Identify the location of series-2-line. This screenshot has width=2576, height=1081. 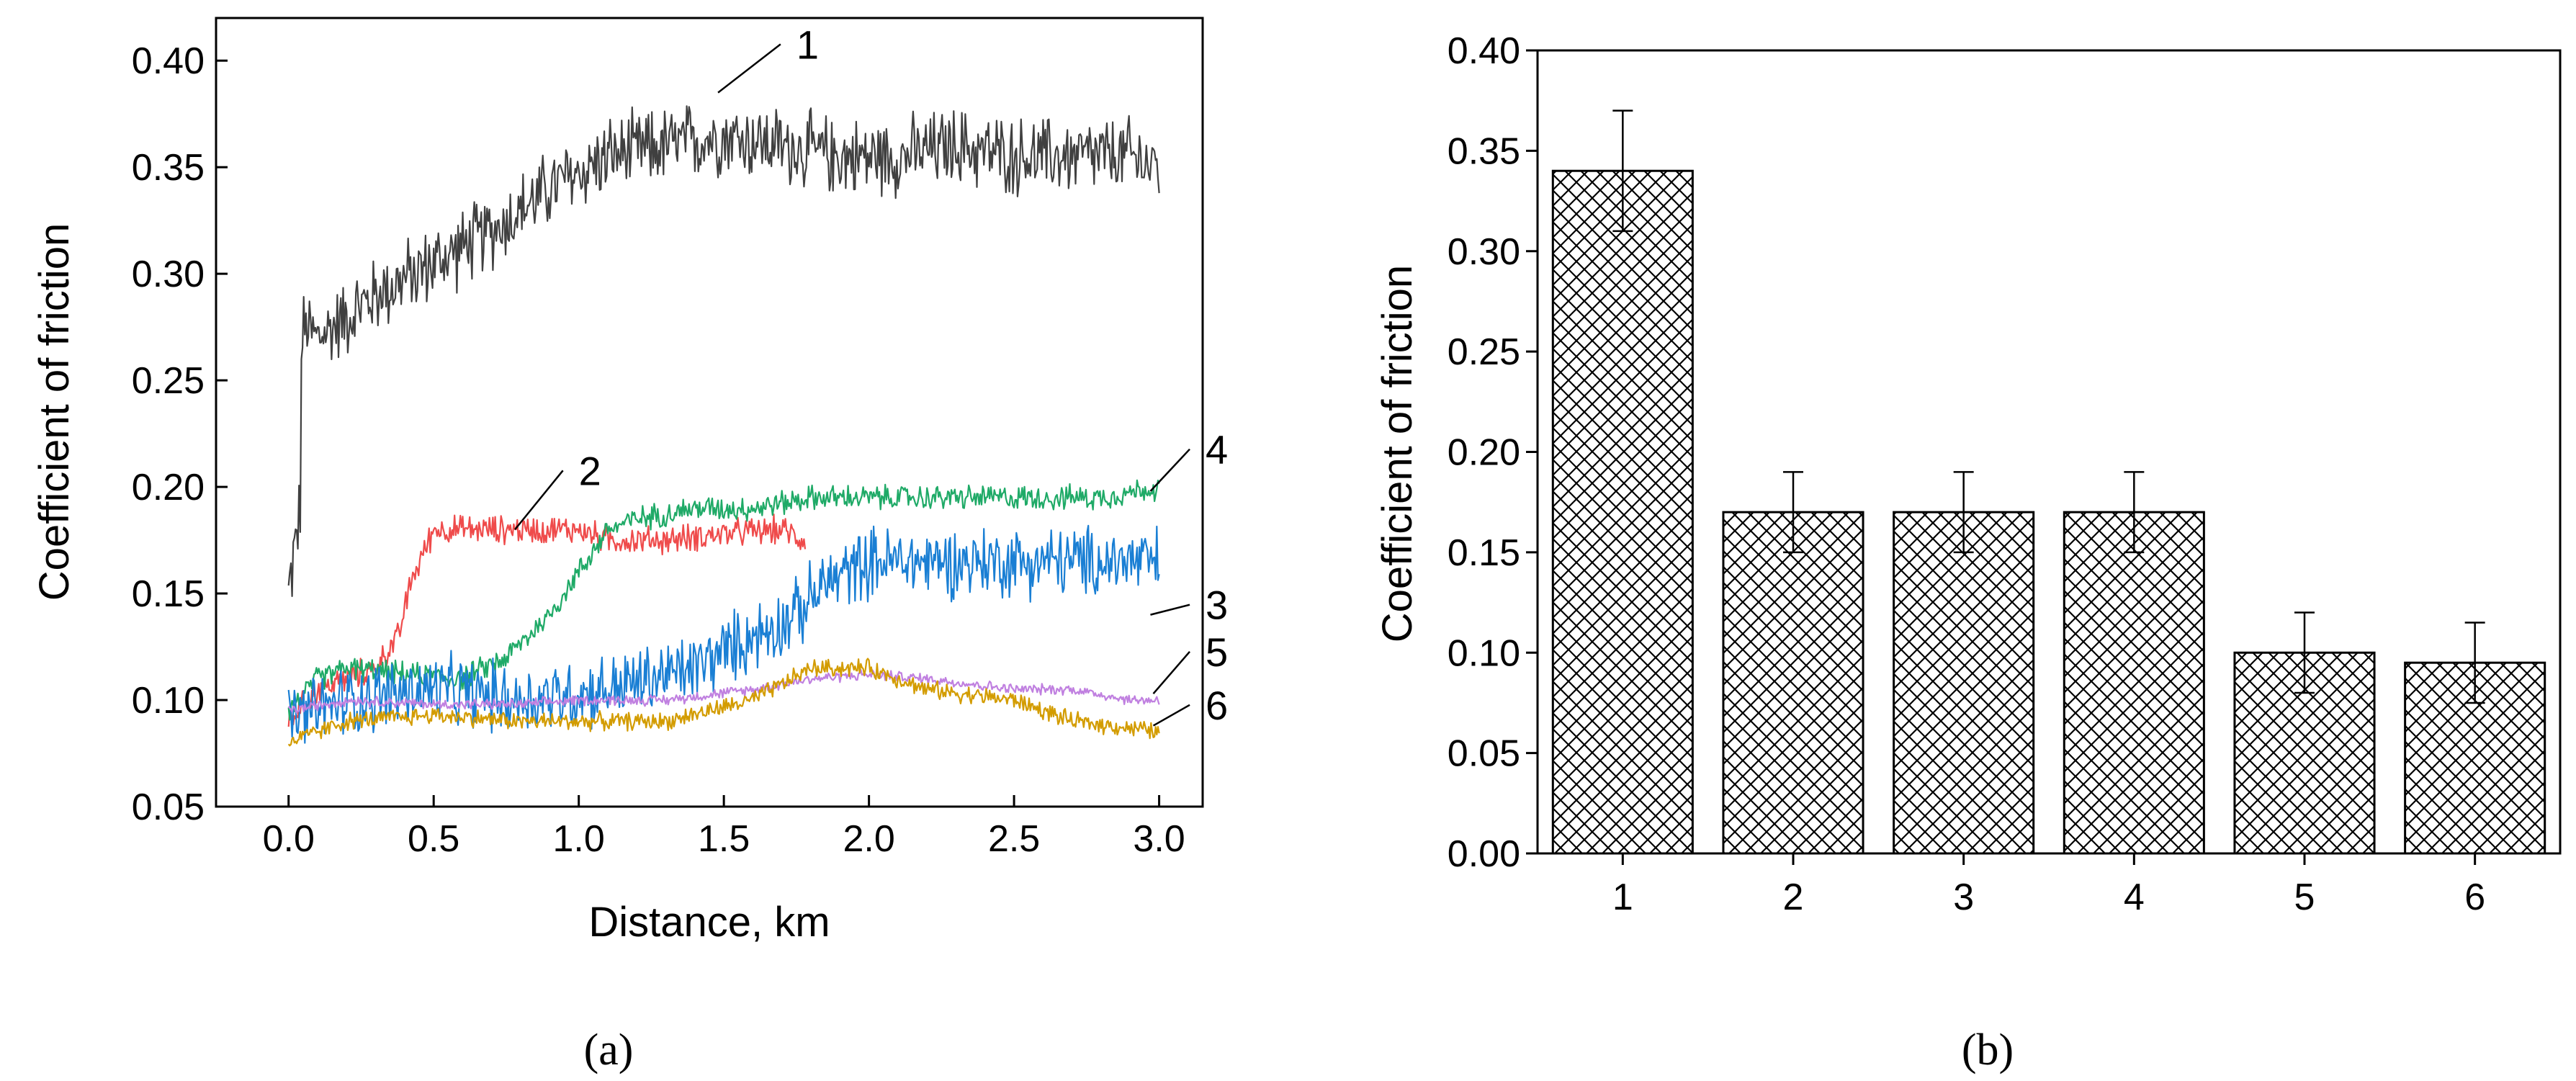
(547, 620).